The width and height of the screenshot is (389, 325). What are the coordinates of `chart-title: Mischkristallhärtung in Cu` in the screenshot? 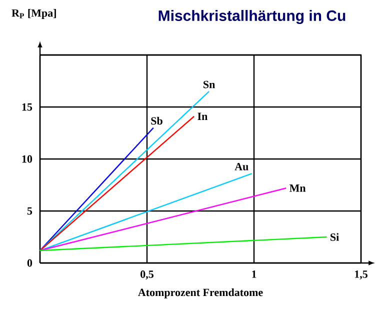 It's located at (252, 17).